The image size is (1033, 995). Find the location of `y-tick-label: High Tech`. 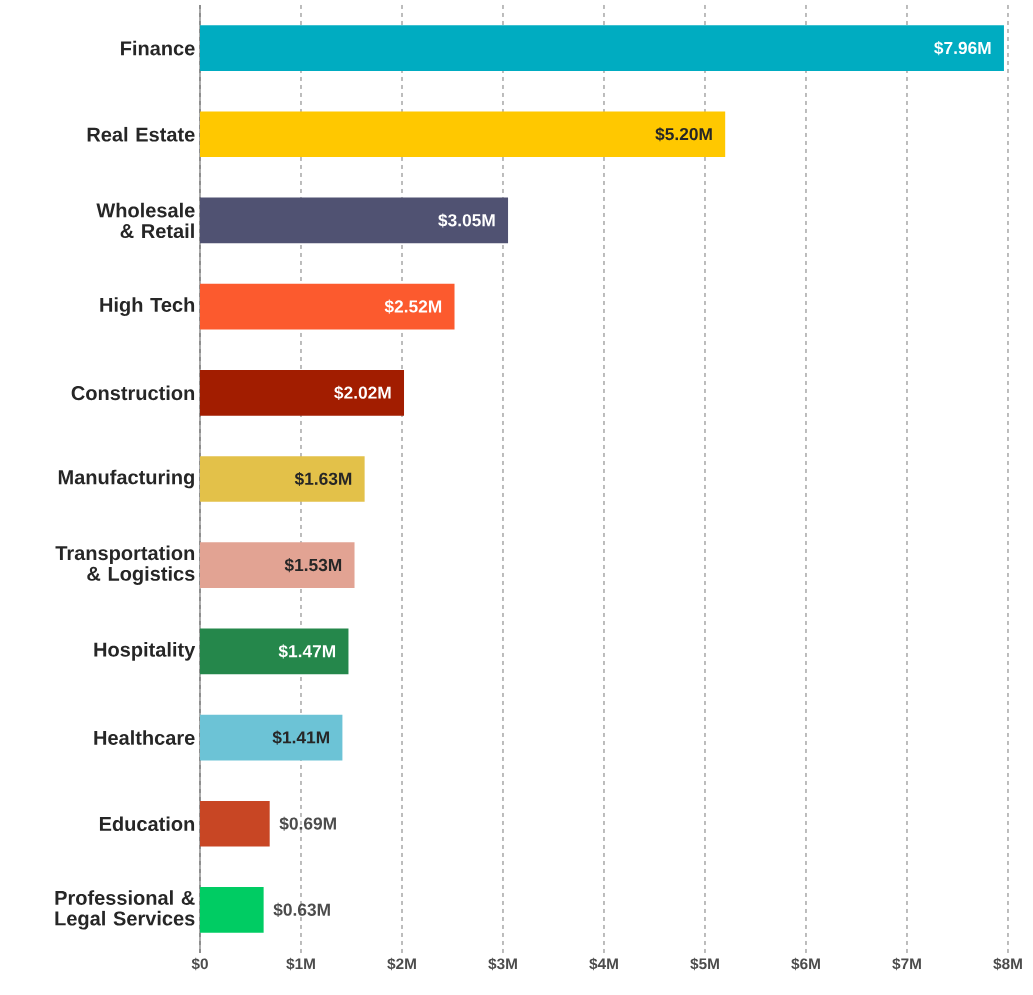

y-tick-label: High Tech is located at coordinates (147, 307).